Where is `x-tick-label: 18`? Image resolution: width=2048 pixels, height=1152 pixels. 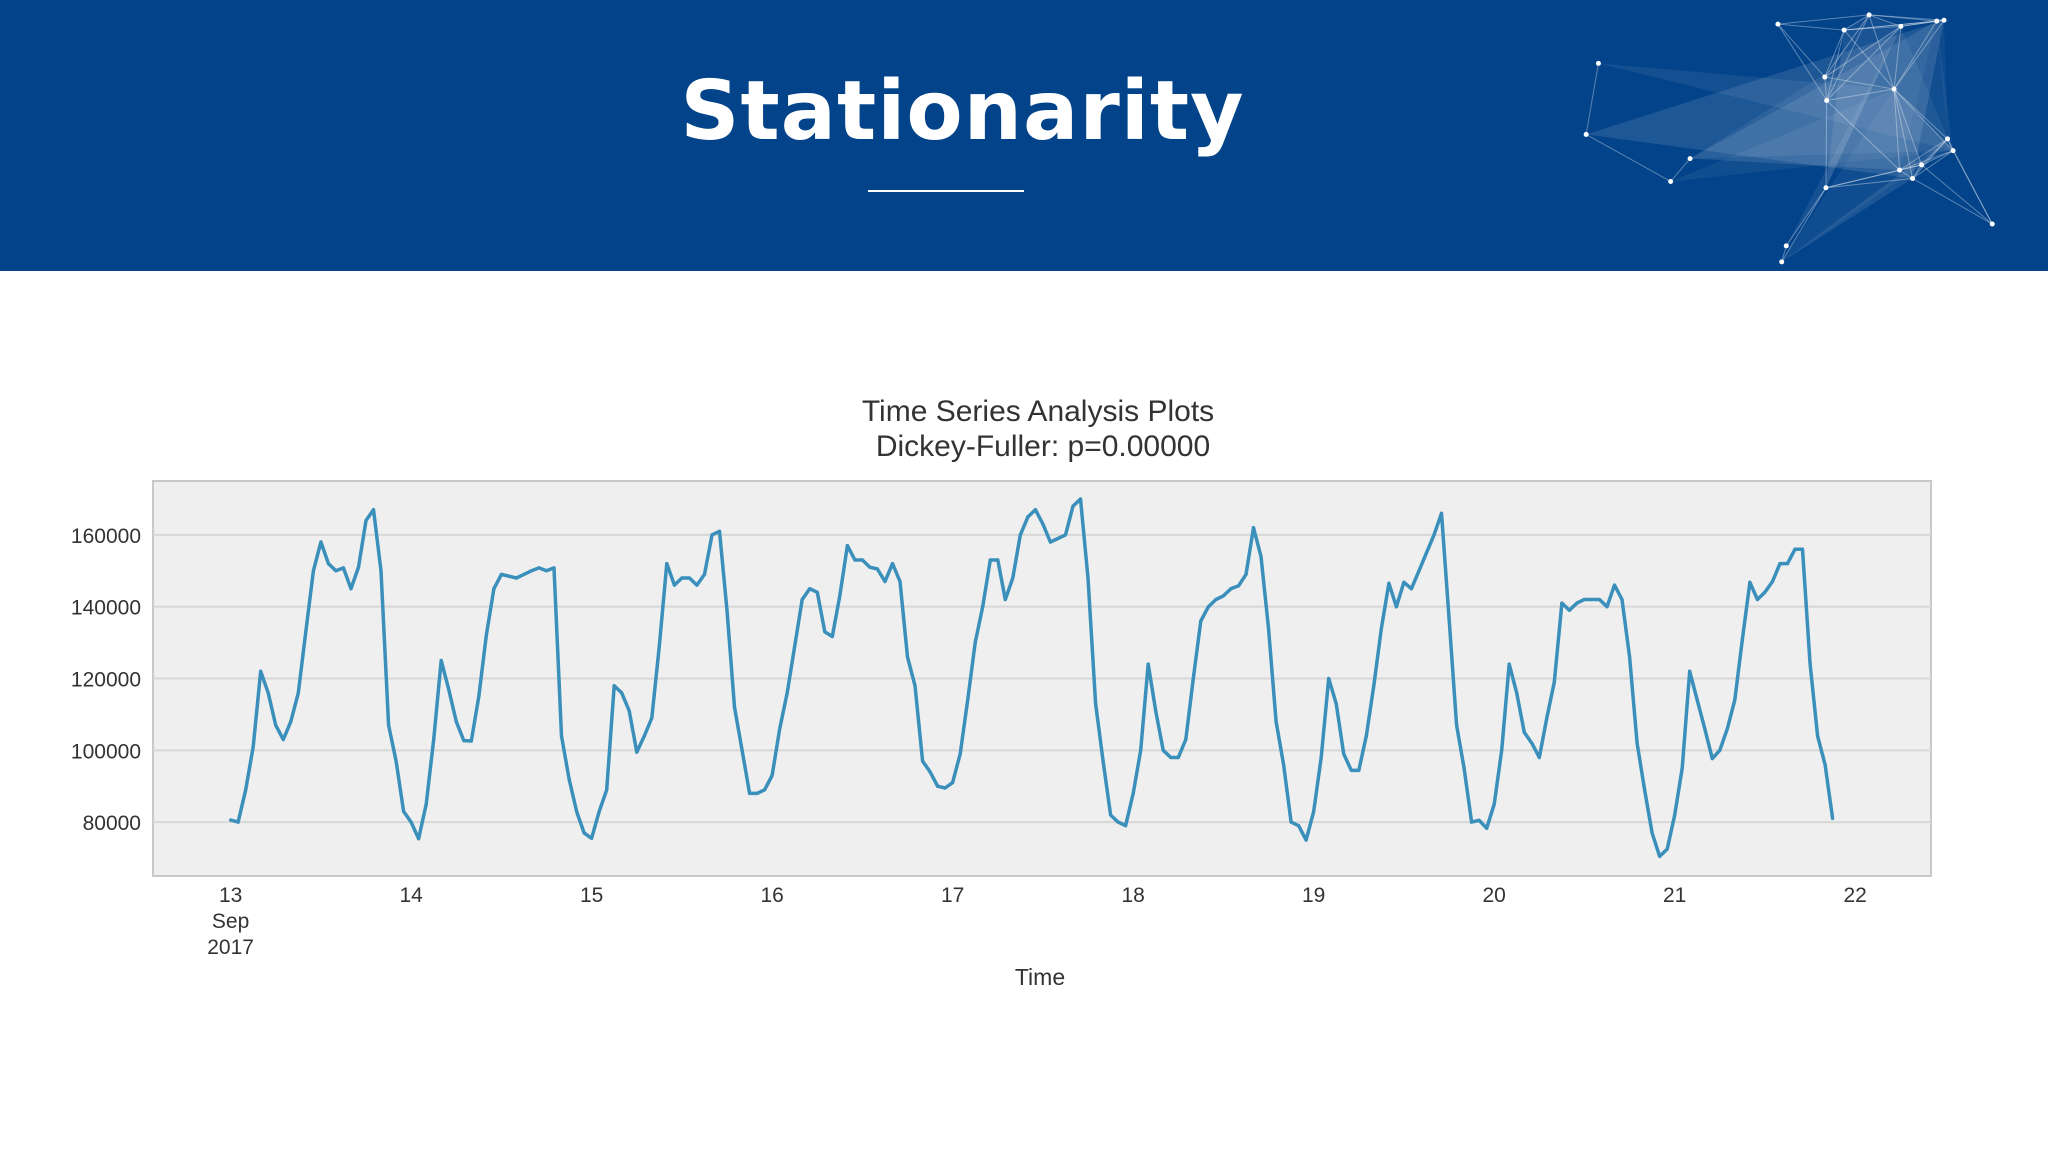
x-tick-label: 18 is located at coordinates (1132, 895).